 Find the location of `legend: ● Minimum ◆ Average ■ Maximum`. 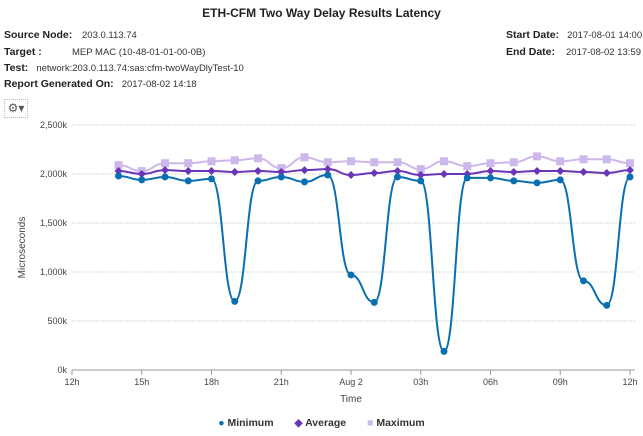

legend: ● Minimum ◆ Average ■ Maximum is located at coordinates (321, 423).